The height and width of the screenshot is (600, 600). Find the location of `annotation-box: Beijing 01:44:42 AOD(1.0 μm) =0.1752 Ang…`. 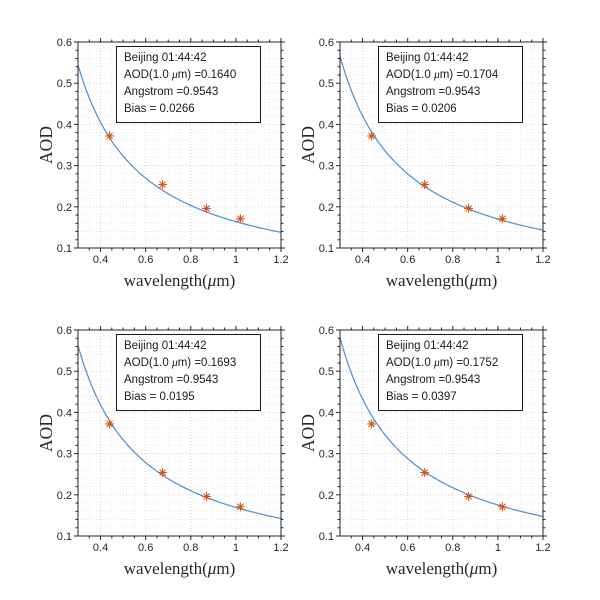

annotation-box: Beijing 01:44:42 AOD(1.0 μm) =0.1752 Ang… is located at coordinates (450, 372).